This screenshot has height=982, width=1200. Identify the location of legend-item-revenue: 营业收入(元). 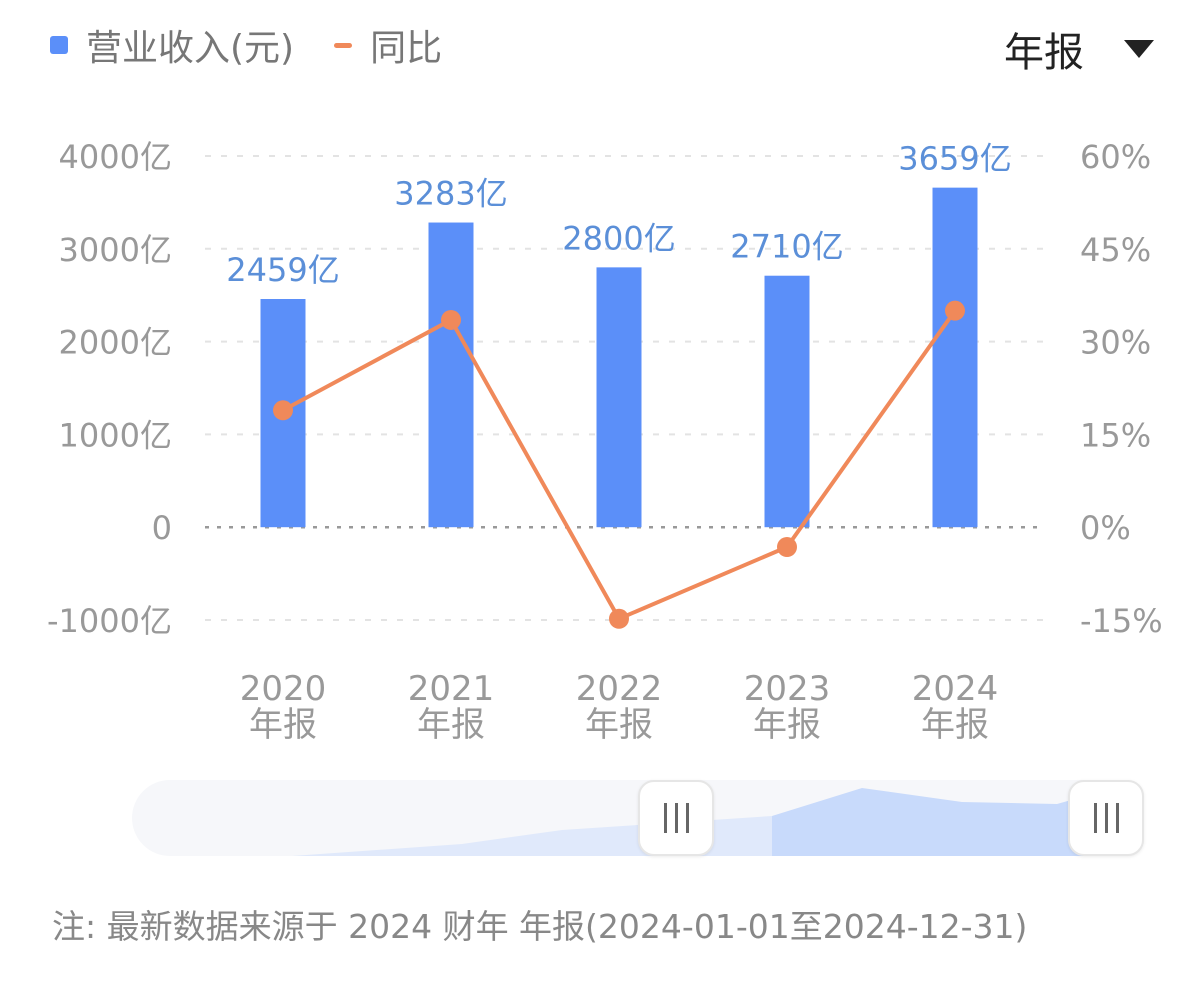
(172, 45).